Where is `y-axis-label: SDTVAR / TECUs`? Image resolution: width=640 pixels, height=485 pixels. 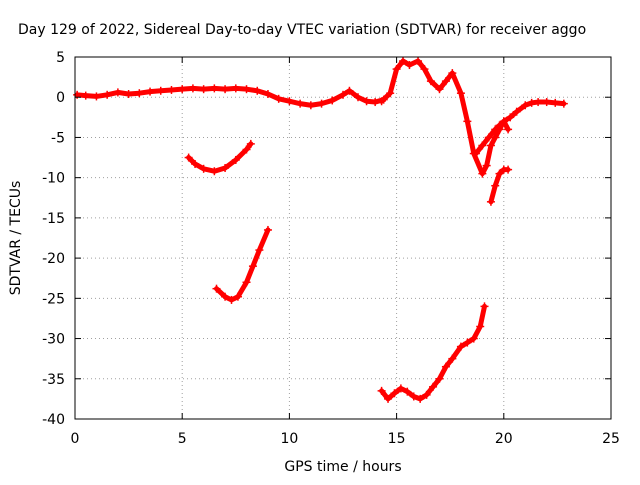 y-axis-label: SDTVAR / TECUs is located at coordinates (16, 238).